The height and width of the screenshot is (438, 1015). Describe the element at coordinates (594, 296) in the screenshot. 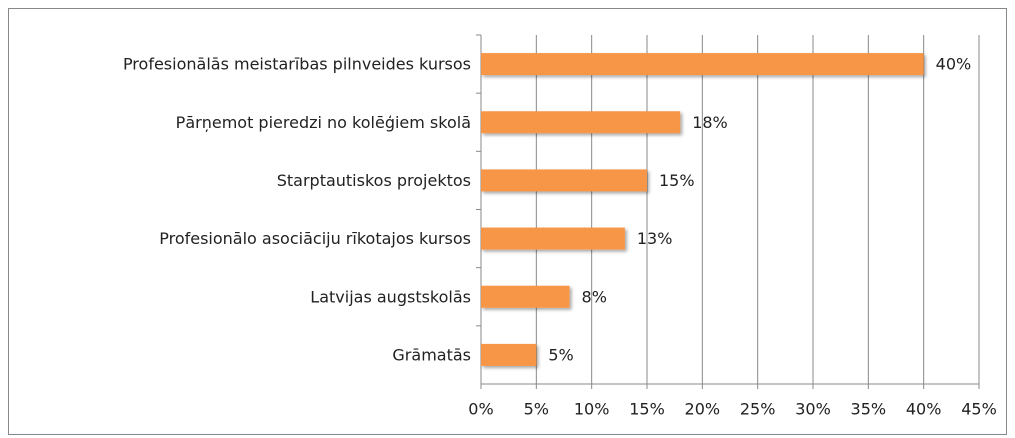

I see `data-label: 8%` at that location.